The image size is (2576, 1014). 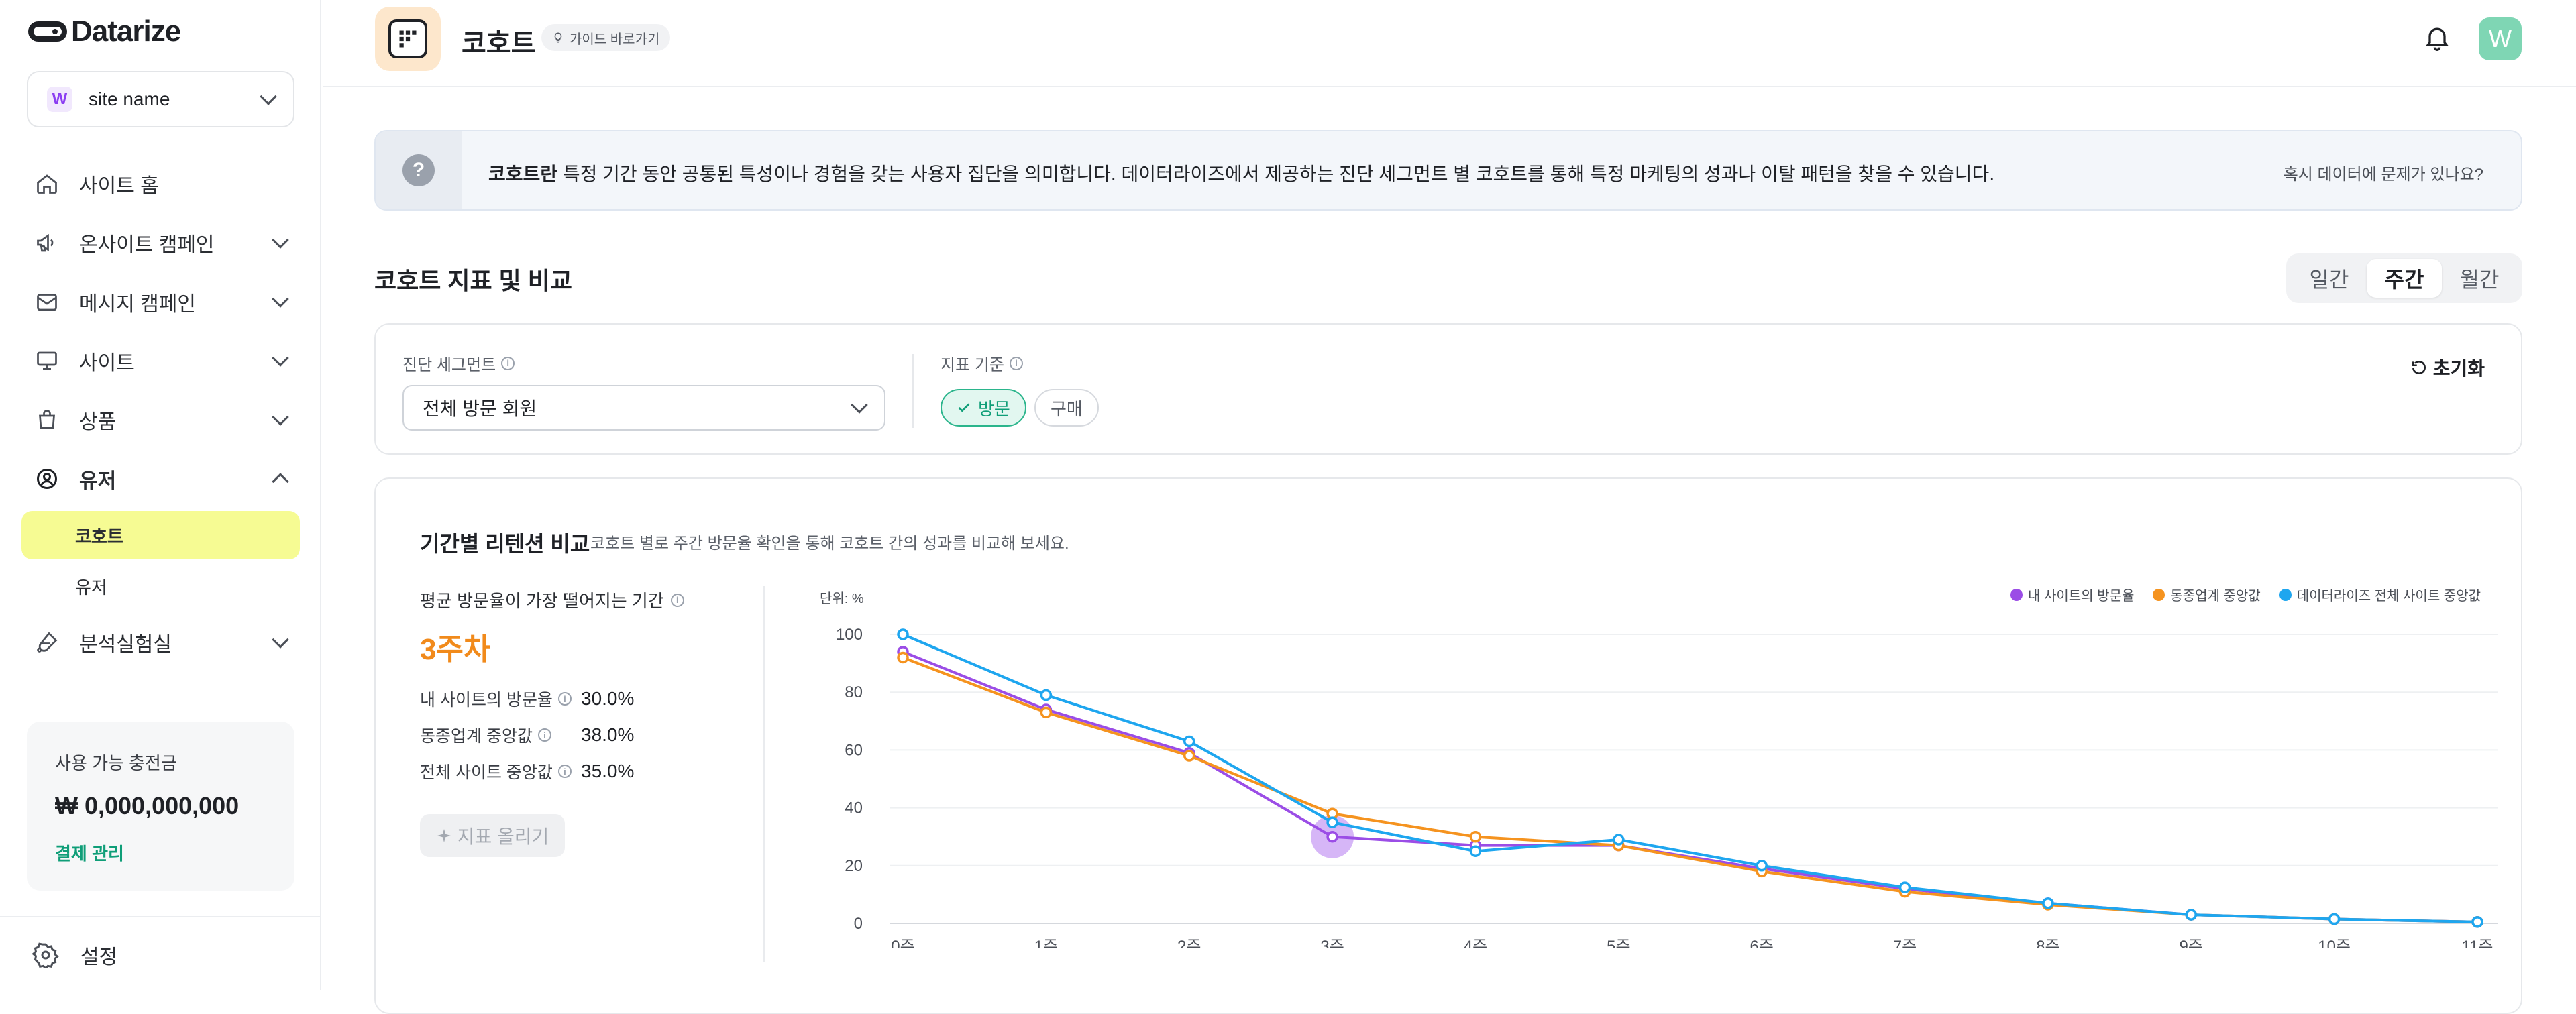 What do you see at coordinates (1475, 943) in the screenshot?
I see `x-tick-label: 4주` at bounding box center [1475, 943].